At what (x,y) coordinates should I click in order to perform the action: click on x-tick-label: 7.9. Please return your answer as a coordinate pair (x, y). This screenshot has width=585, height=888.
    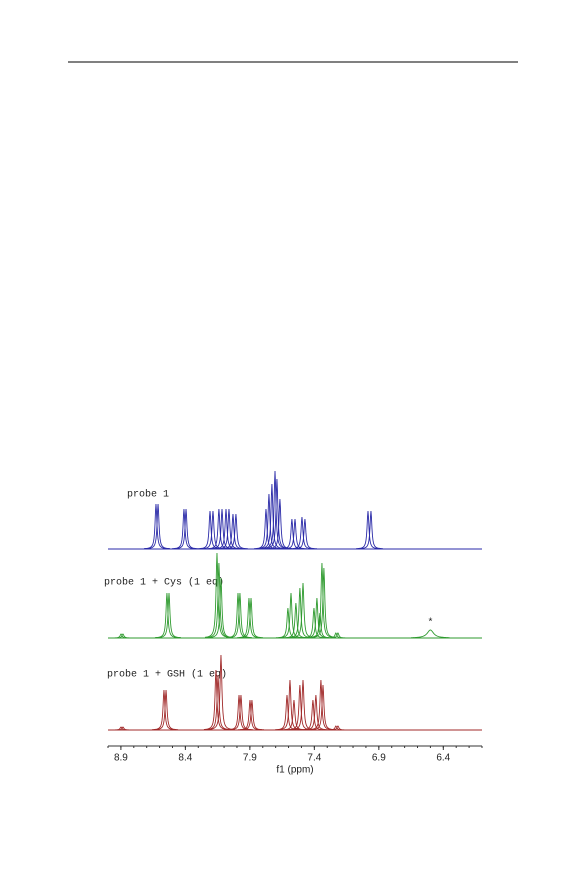
    Looking at the image, I should click on (250, 758).